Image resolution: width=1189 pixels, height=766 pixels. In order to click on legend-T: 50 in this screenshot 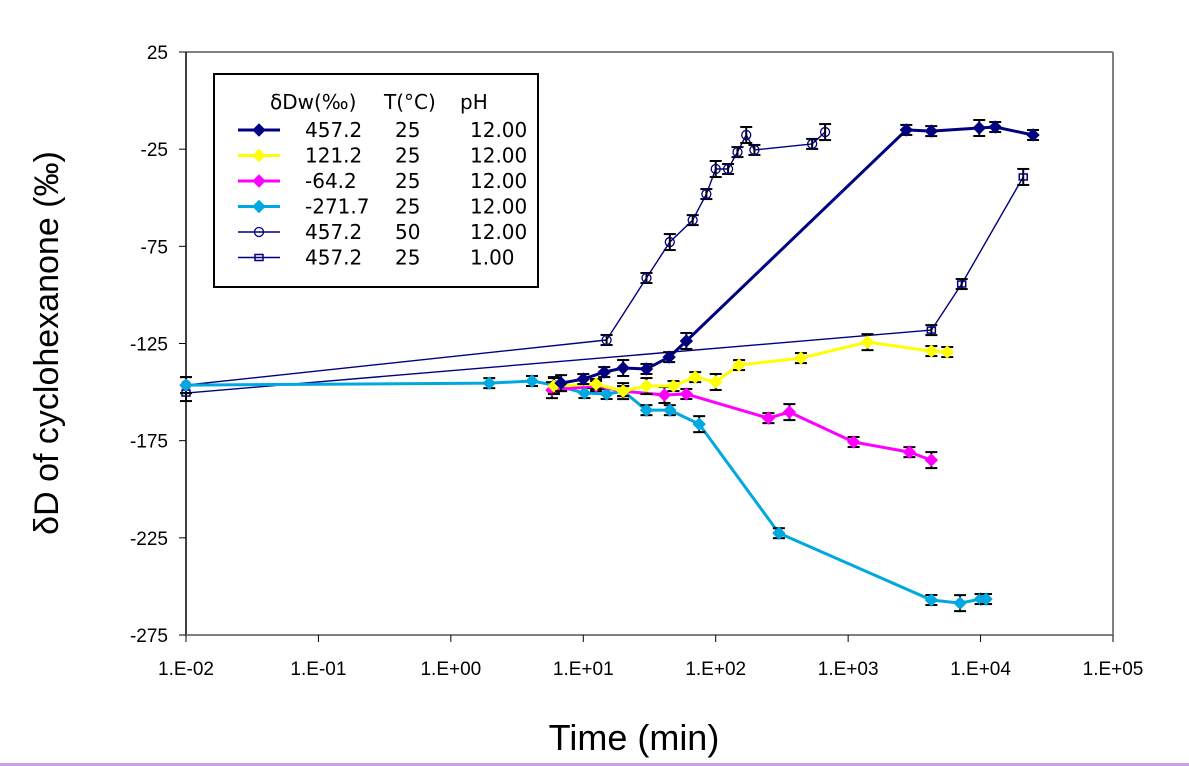, I will do `click(407, 232)`.